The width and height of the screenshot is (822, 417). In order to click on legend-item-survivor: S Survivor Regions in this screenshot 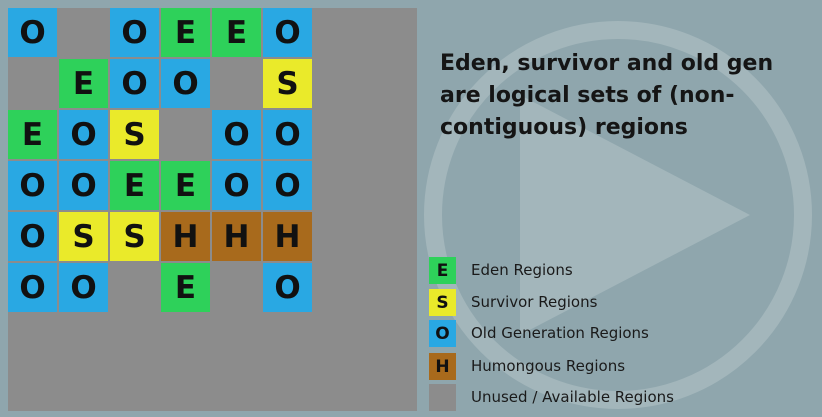, I will do `click(619, 303)`.